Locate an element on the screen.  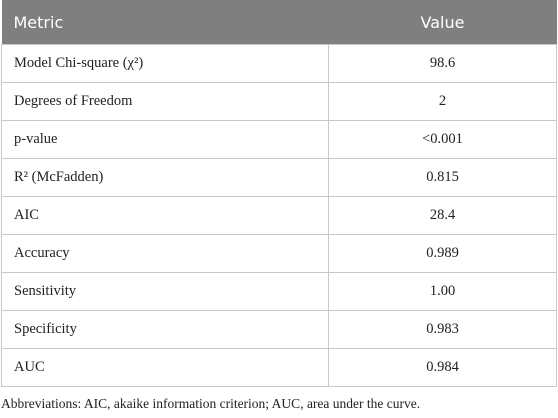
header-row: Metric Value is located at coordinates (279, 22).